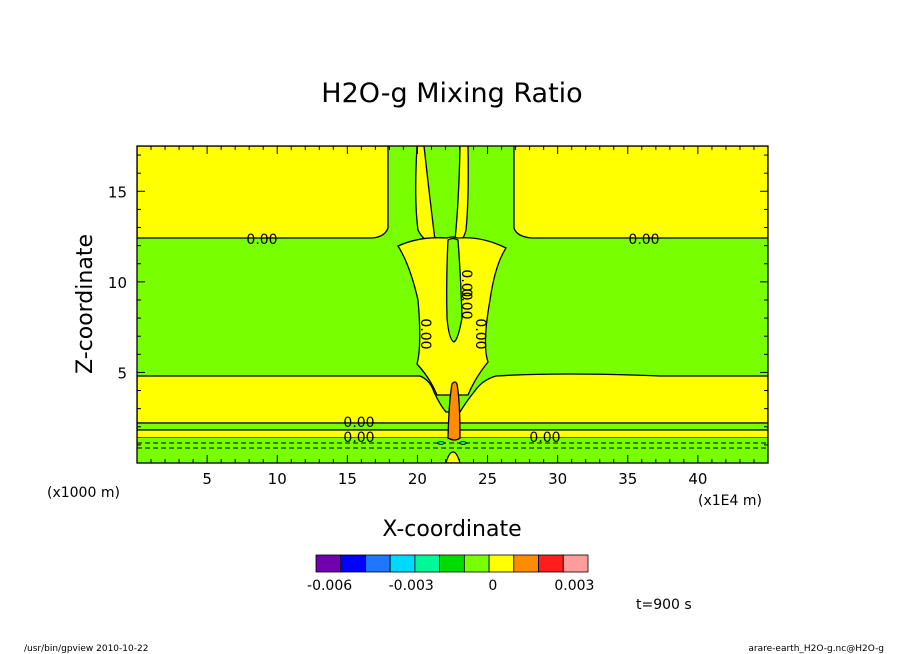 The width and height of the screenshot is (904, 654). What do you see at coordinates (117, 283) in the screenshot?
I see `y-tick-label: 10` at bounding box center [117, 283].